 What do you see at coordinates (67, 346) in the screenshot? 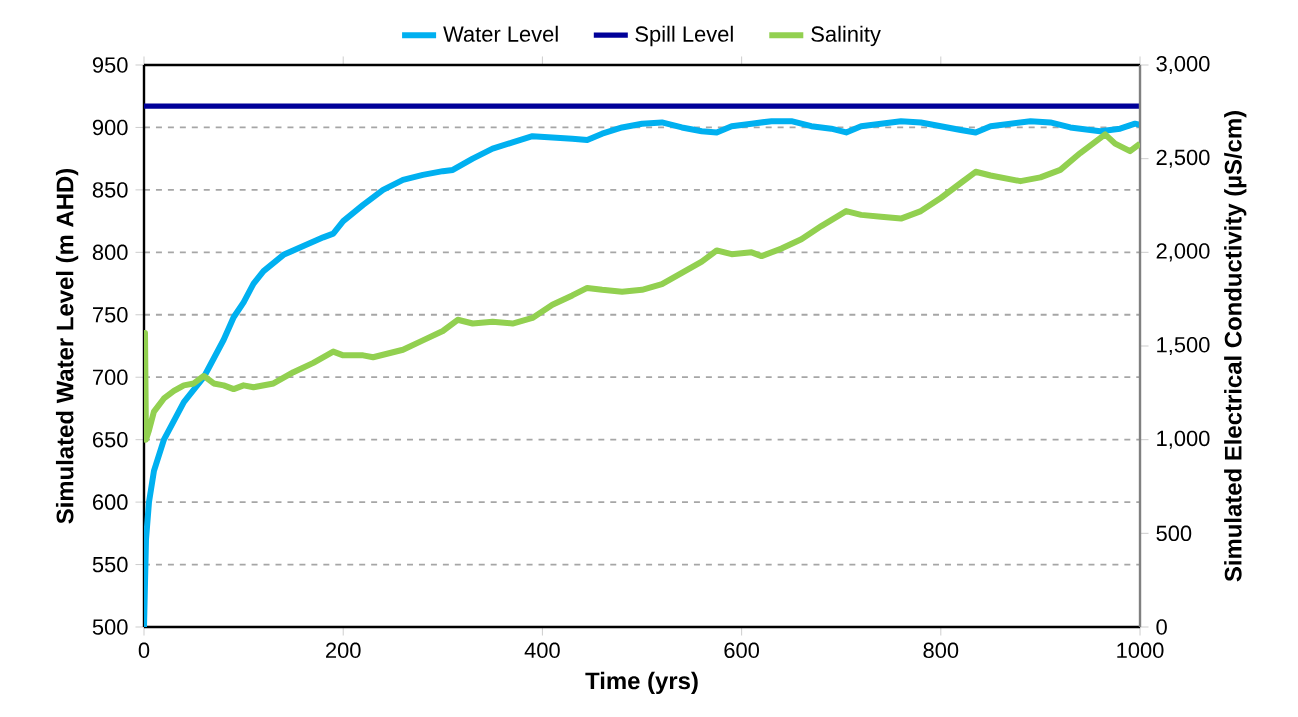
I see `y-axis-title: Simulated Water Level (m AHD)` at bounding box center [67, 346].